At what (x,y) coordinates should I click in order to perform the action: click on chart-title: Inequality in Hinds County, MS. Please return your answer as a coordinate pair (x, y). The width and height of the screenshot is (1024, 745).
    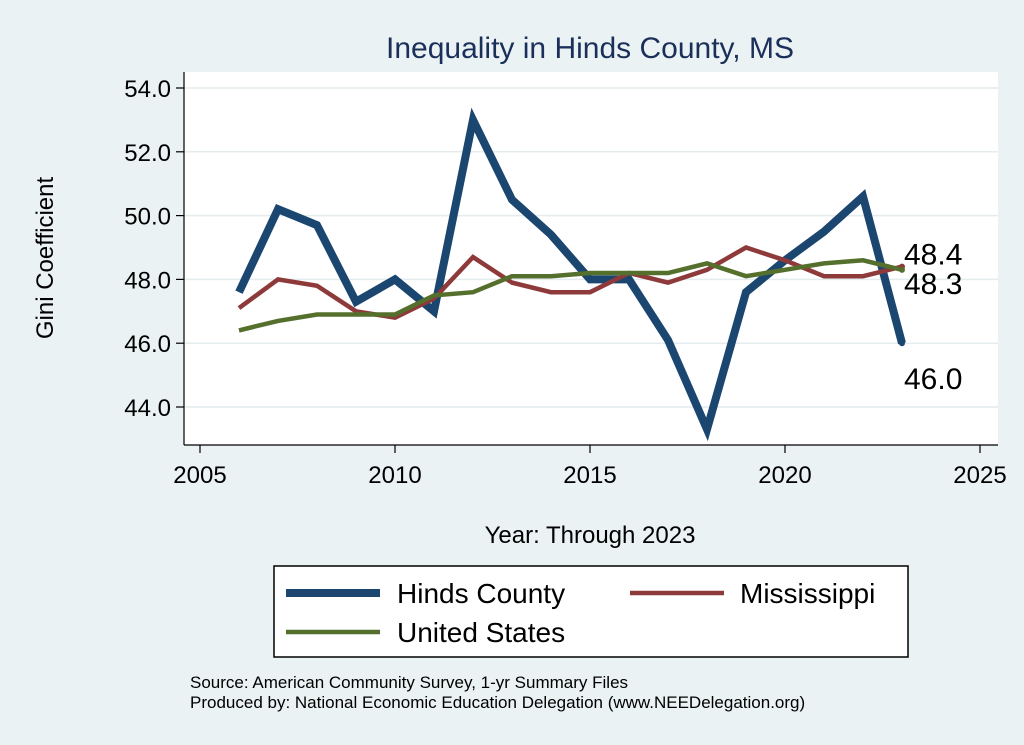
    Looking at the image, I should click on (590, 48).